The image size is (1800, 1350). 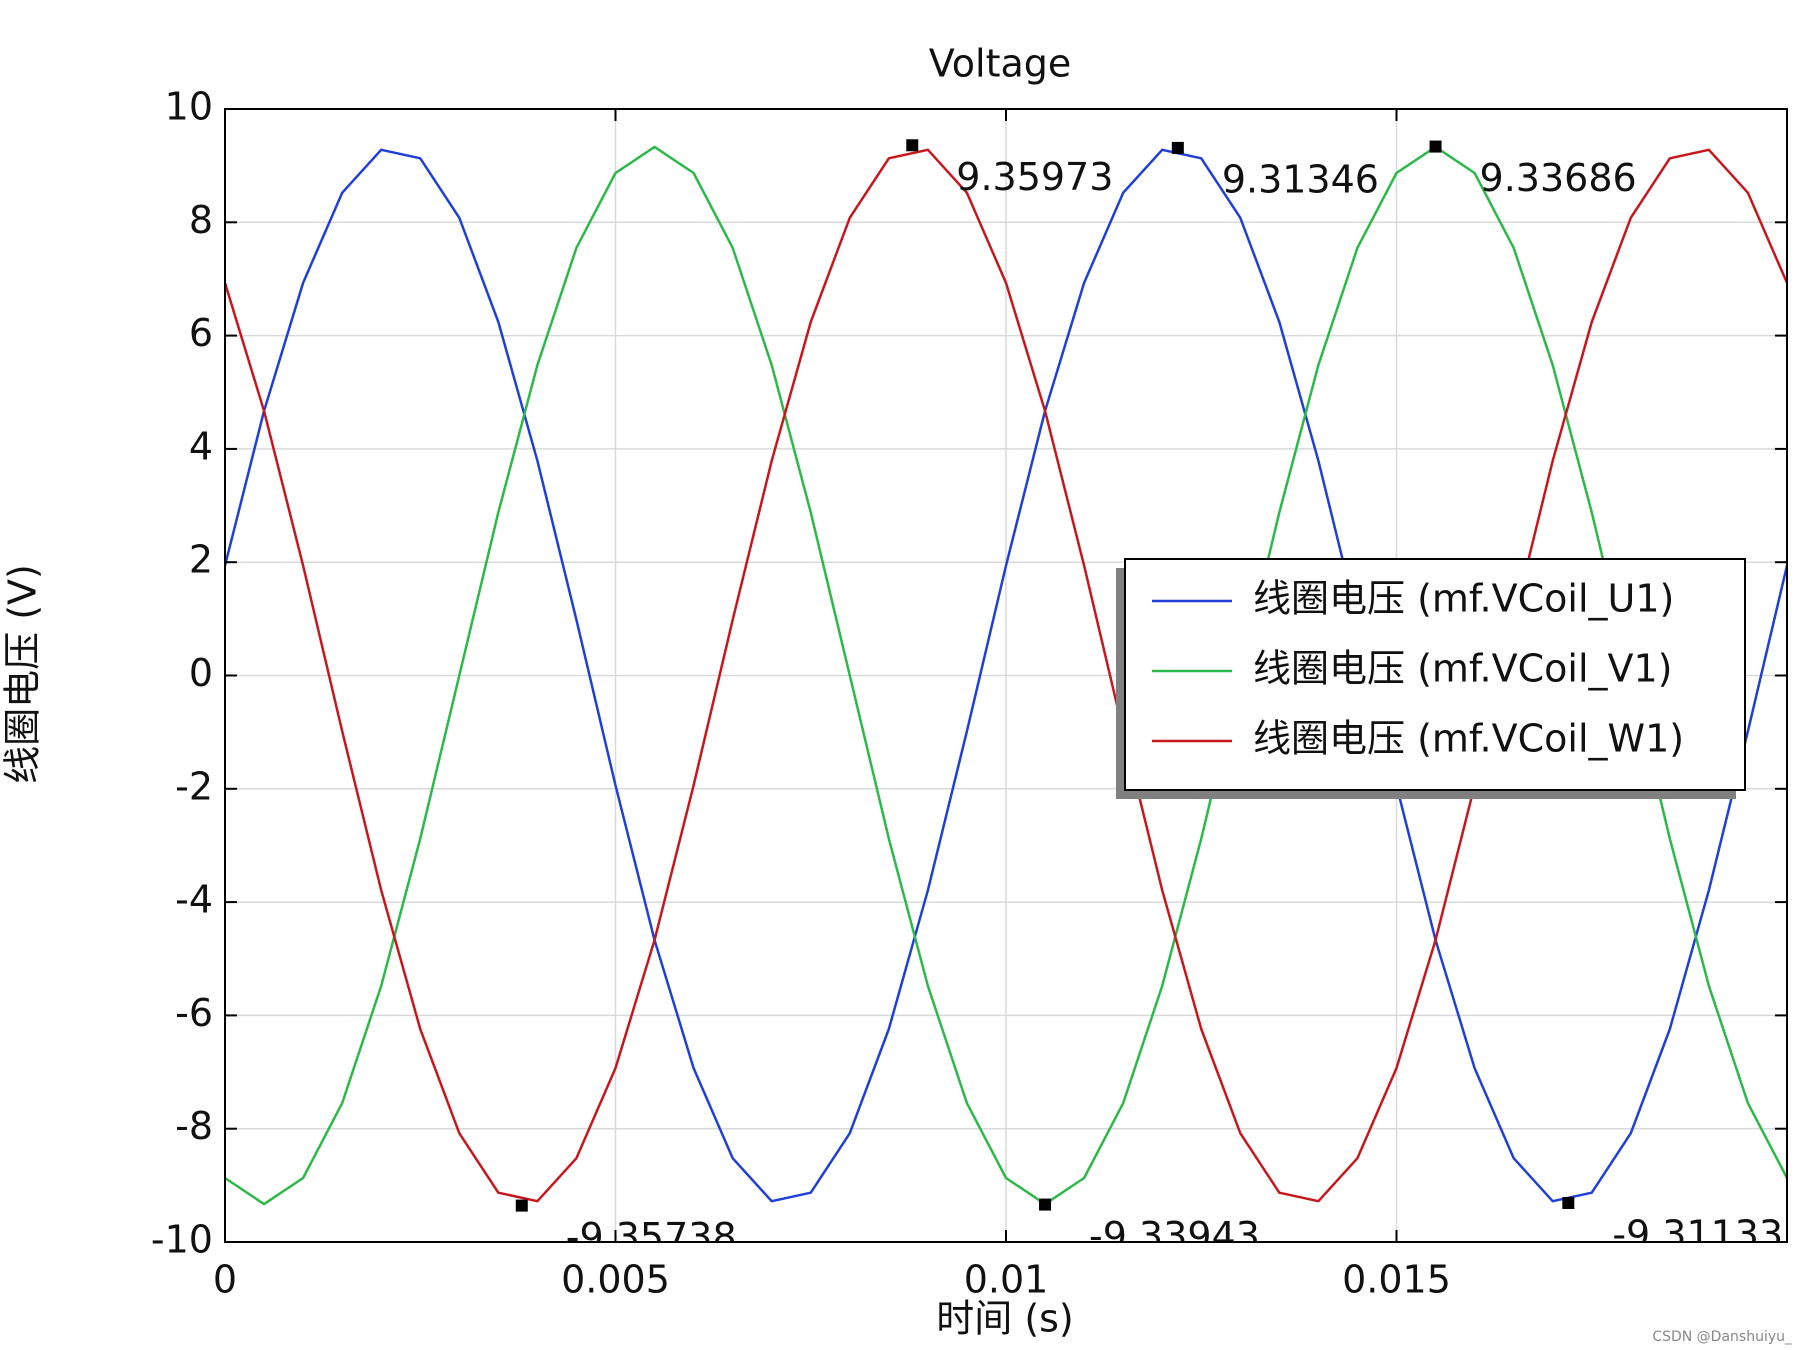 What do you see at coordinates (201, 446) in the screenshot?
I see `y-tick-label: 4` at bounding box center [201, 446].